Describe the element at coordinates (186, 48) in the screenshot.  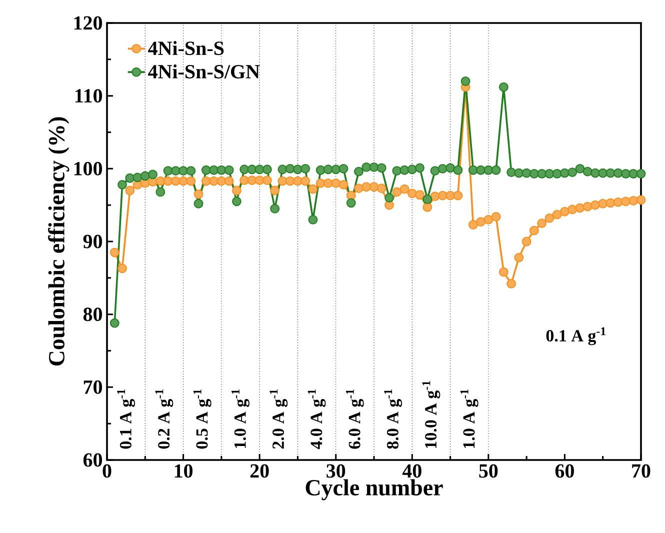
I see `legend-label: 4Ni-Sn-S` at that location.